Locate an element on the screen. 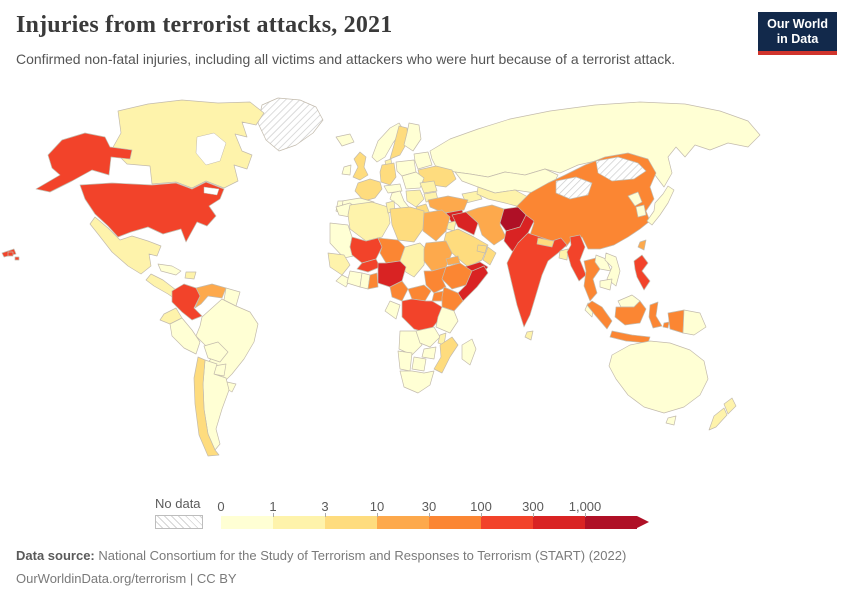 This screenshot has height=600, width=850. country-png is located at coordinates (694, 322).